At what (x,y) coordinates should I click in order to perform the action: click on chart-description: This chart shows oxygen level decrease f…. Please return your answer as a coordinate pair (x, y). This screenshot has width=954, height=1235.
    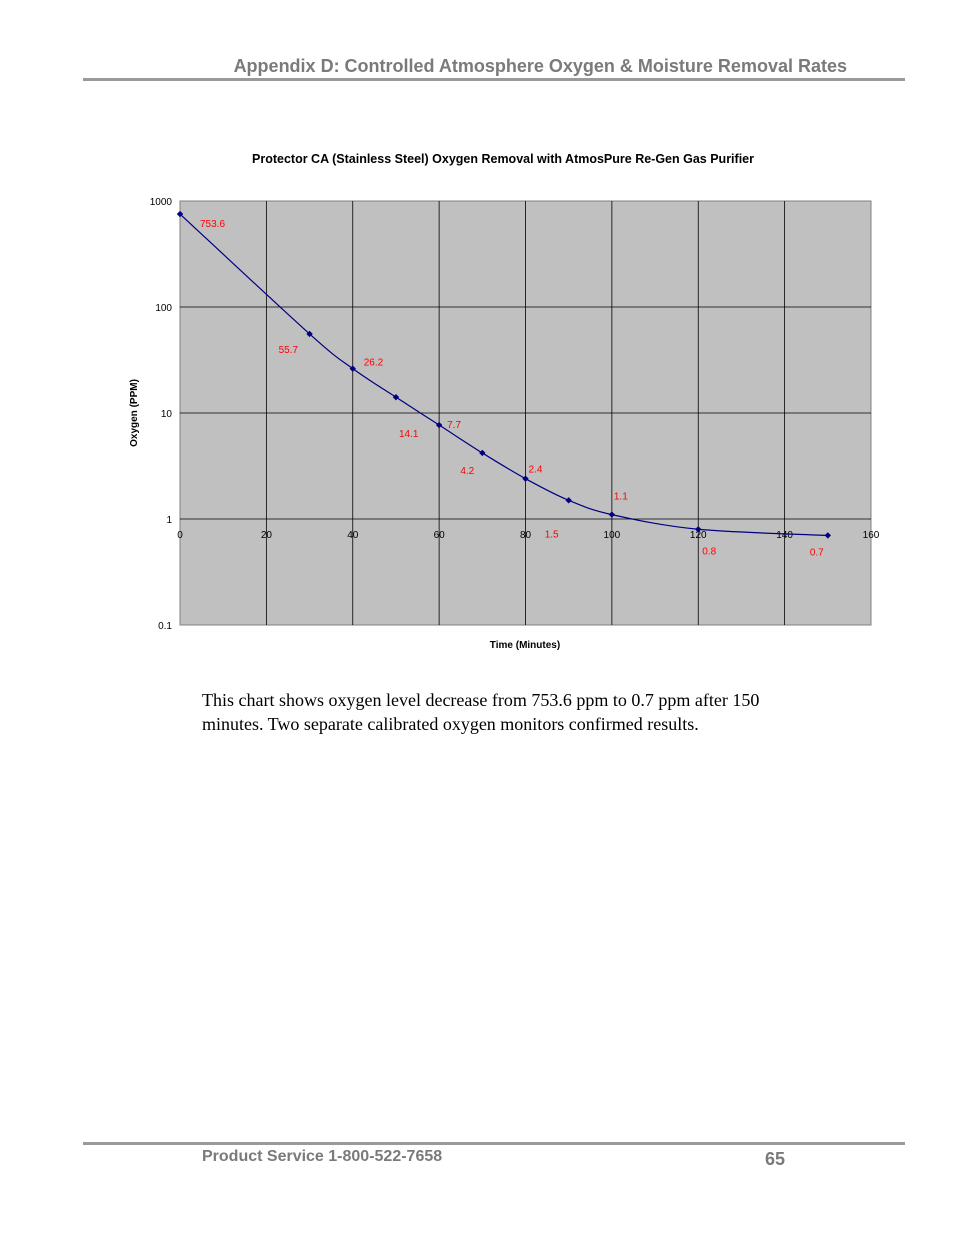
    Looking at the image, I should click on (481, 712).